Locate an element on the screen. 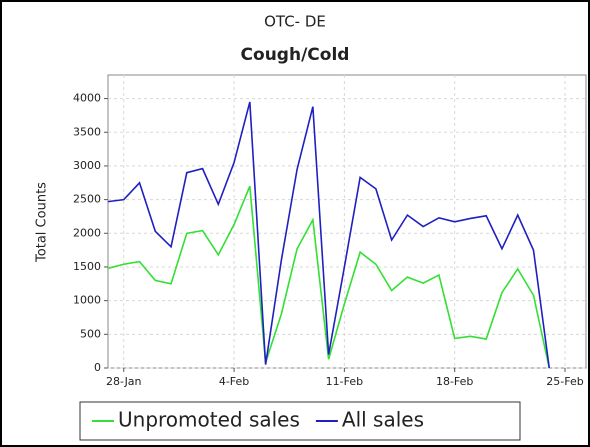 Image resolution: width=590 pixels, height=447 pixels. x-tick-label: 11-Feb is located at coordinates (344, 381).